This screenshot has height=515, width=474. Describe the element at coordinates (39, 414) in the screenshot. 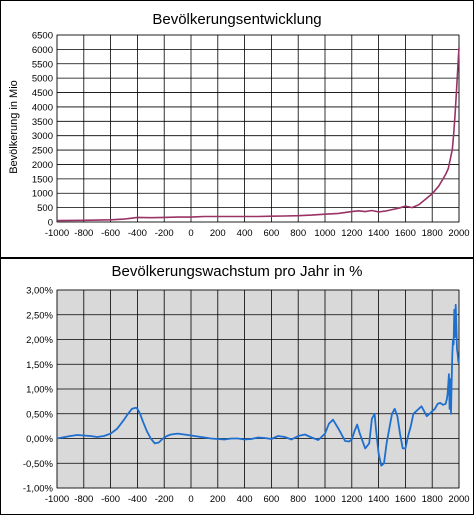

I see `y-tick-label: 0,50%` at that location.